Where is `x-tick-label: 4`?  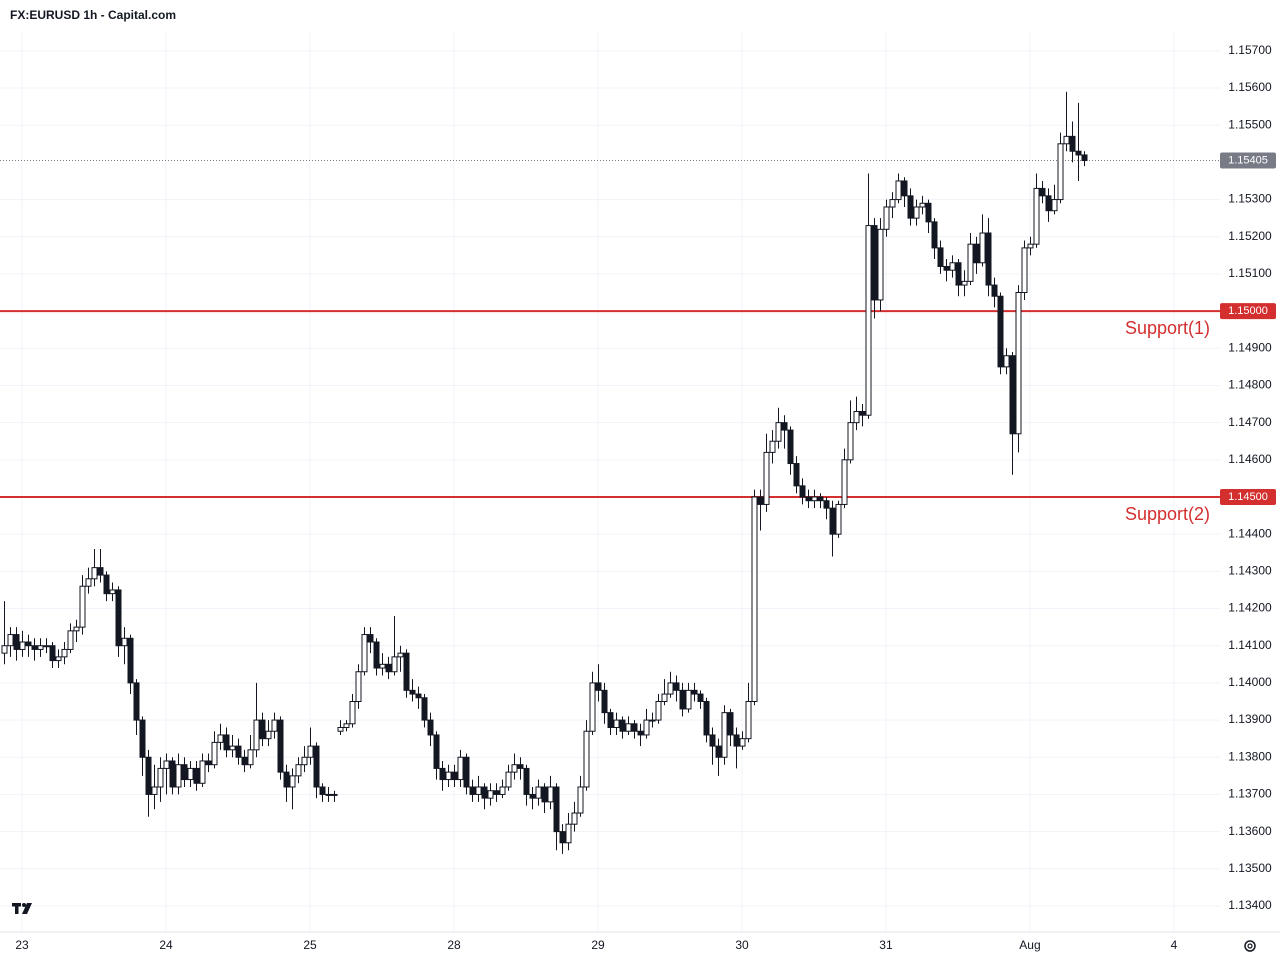
x-tick-label: 4 is located at coordinates (1174, 945).